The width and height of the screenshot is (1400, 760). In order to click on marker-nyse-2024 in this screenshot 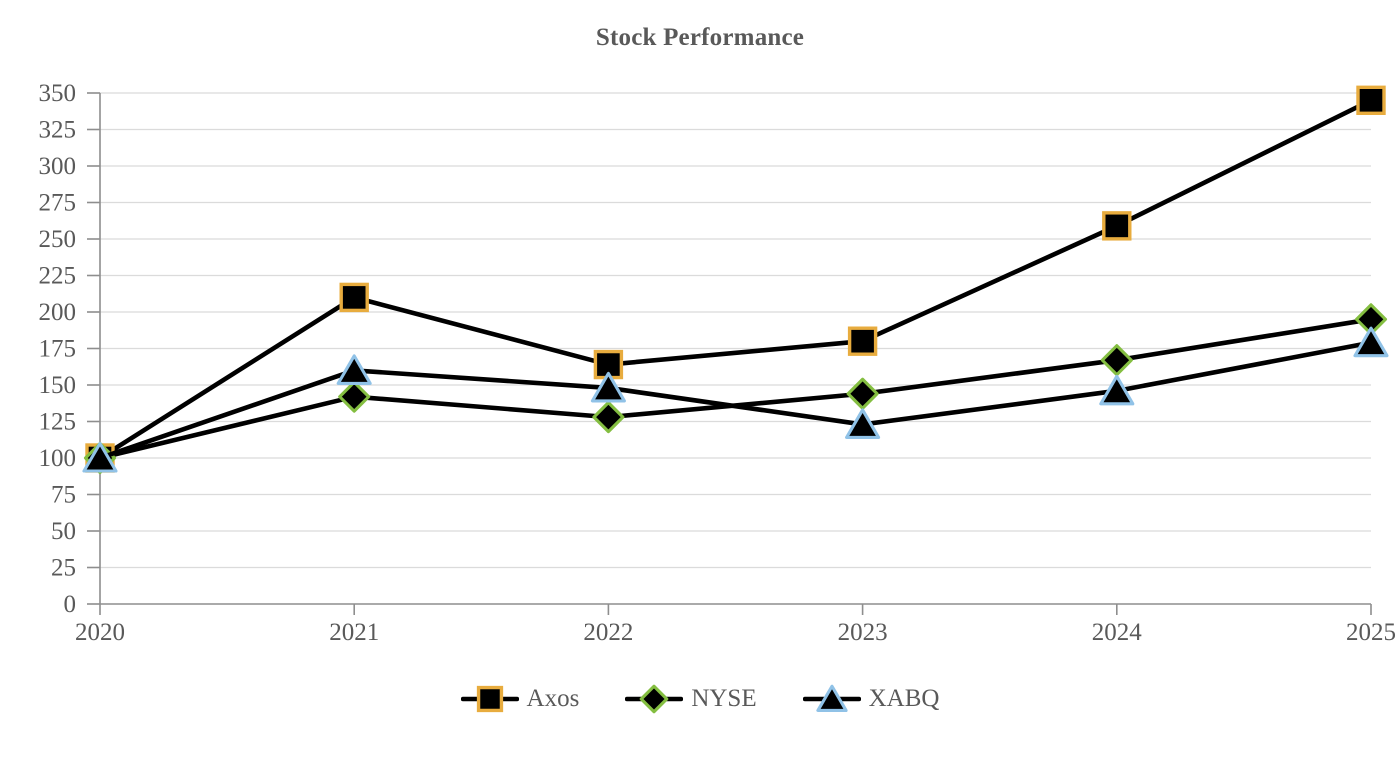, I will do `click(1116, 360)`.